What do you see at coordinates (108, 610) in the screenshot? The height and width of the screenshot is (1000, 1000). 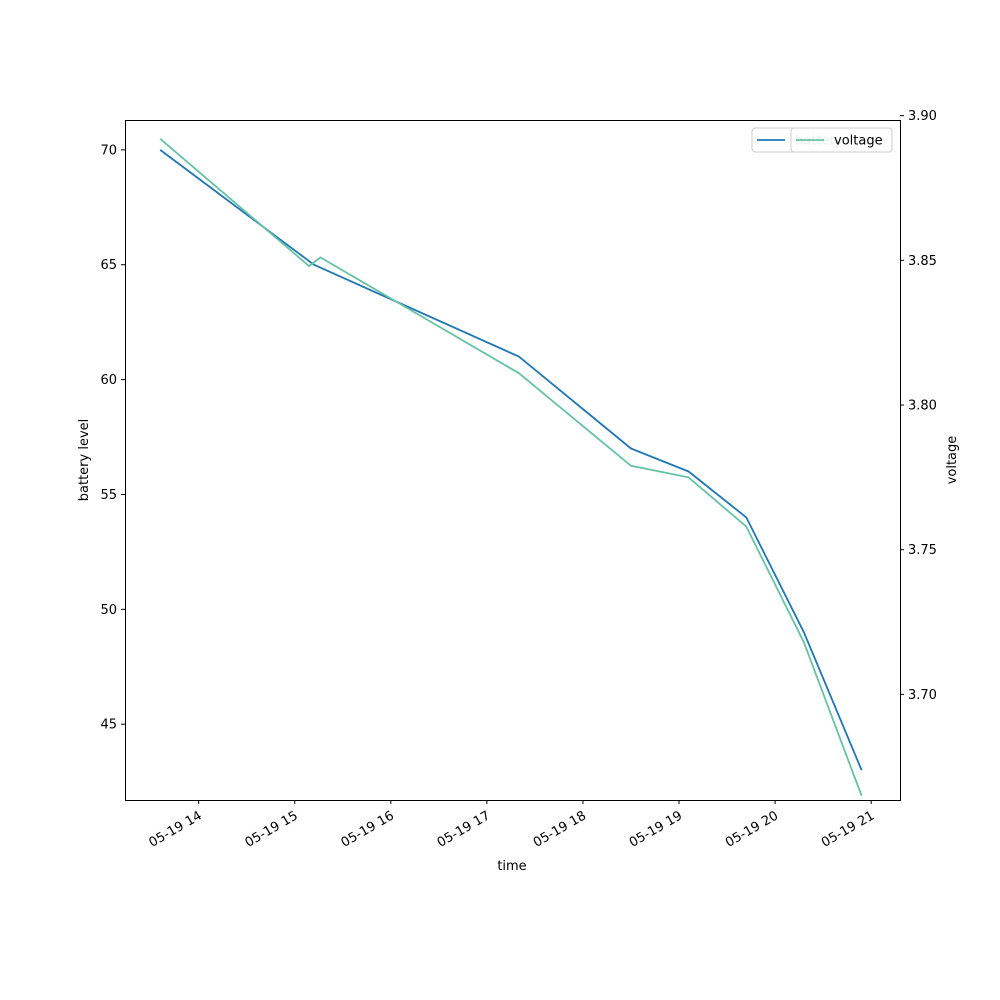 I see `y-tick-label: 50` at bounding box center [108, 610].